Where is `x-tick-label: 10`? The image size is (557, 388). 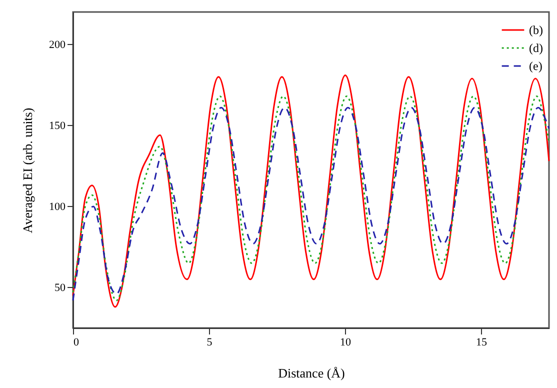 x-tick-label: 10 is located at coordinates (346, 342).